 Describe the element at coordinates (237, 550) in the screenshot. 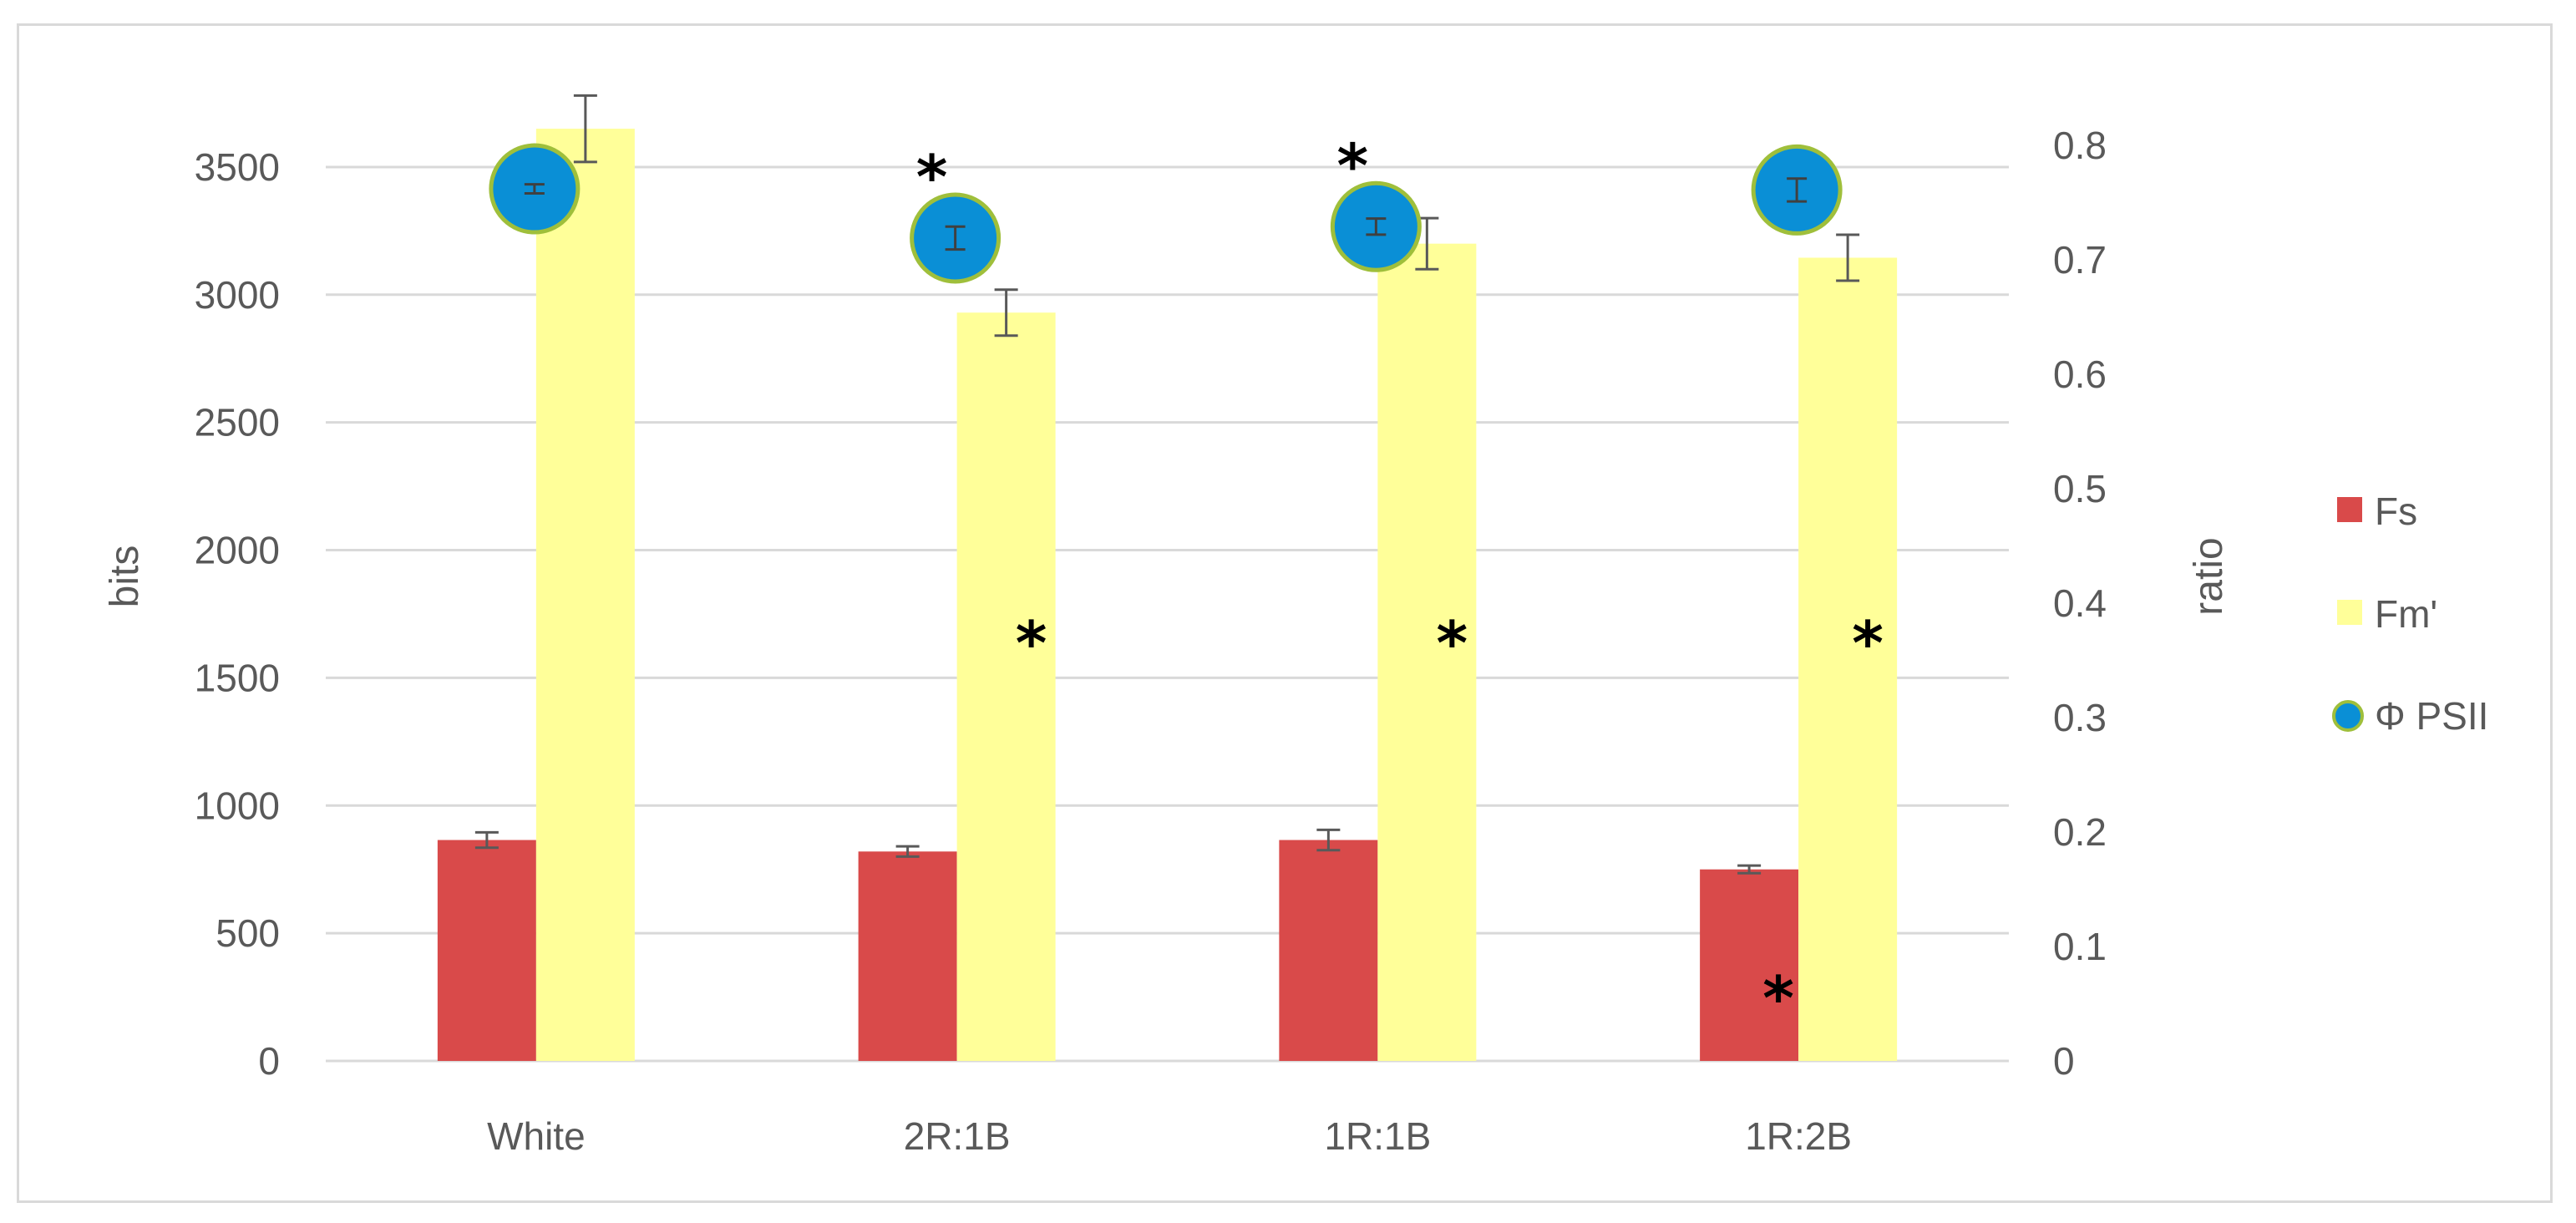

I see `y-tick-label: 2000` at that location.